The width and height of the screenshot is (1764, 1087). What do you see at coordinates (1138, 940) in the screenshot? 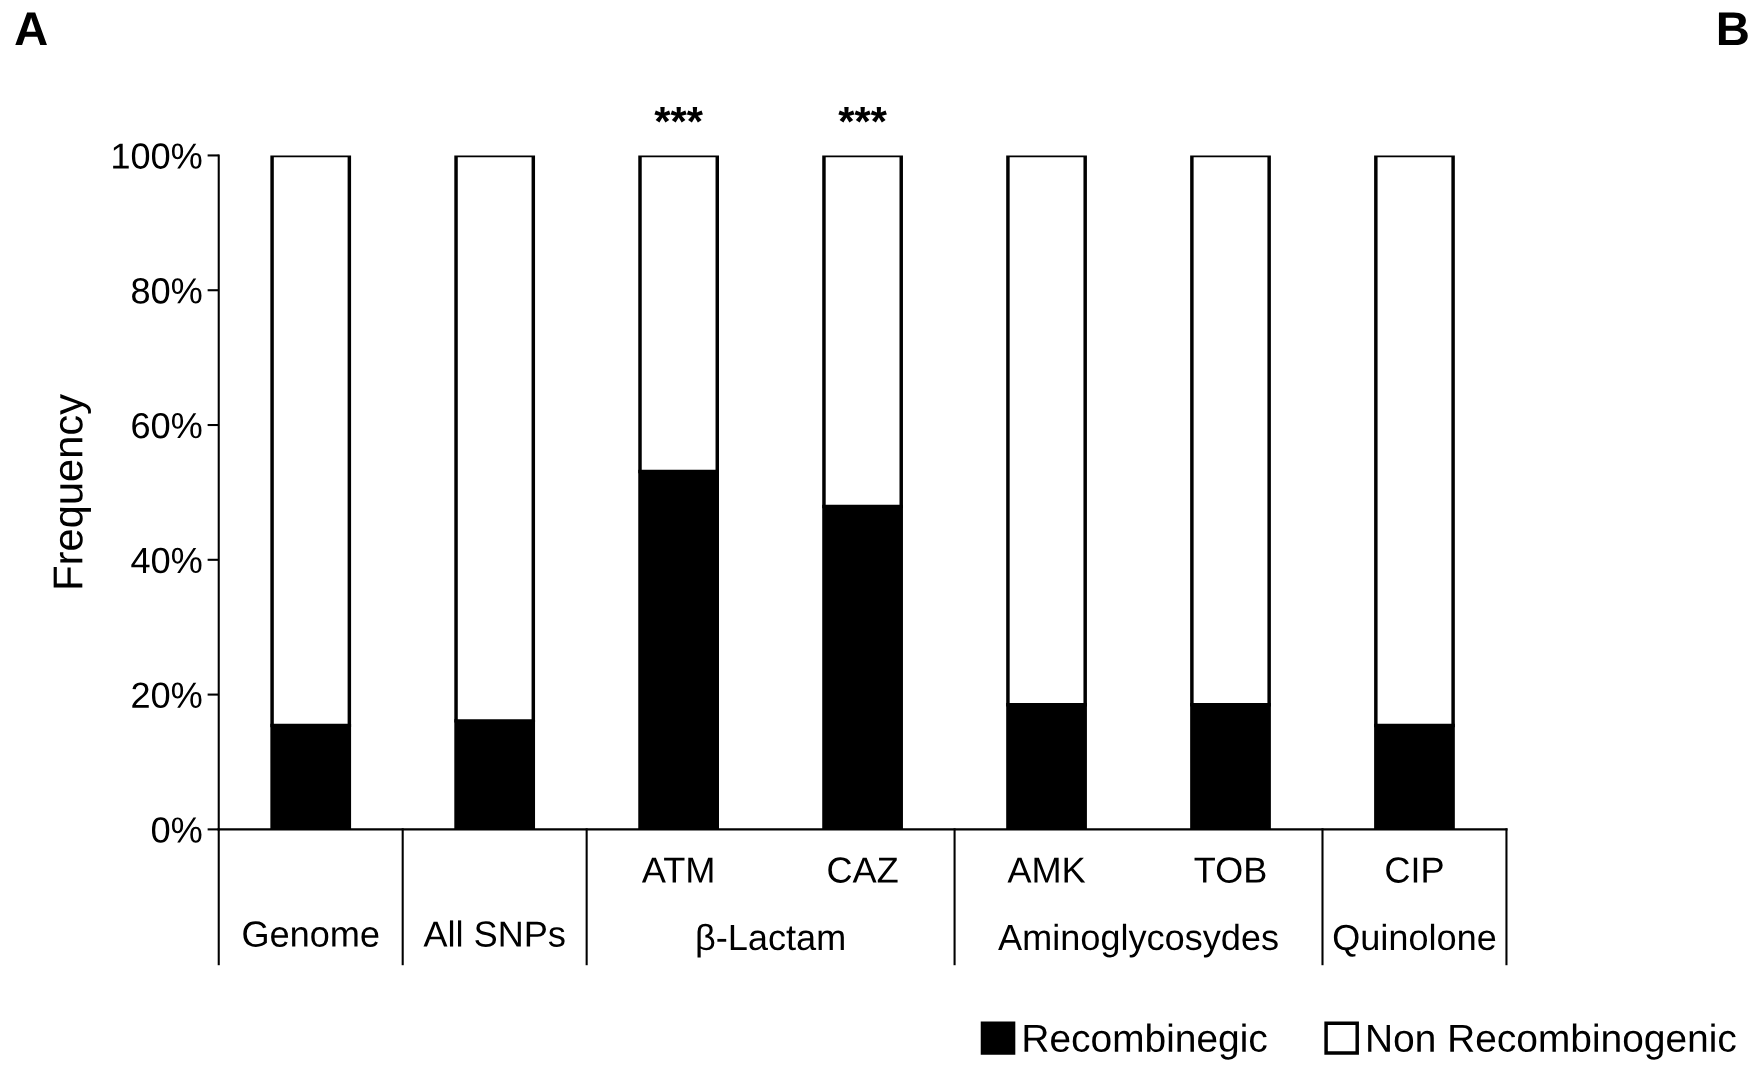
I see `text: Aminoglycosydes` at bounding box center [1138, 940].